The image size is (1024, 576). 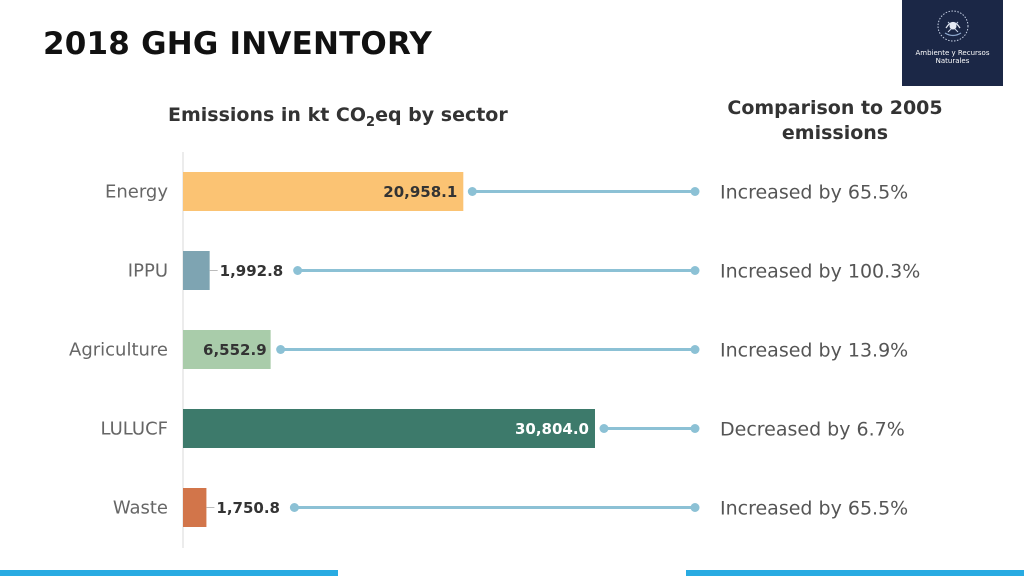 I want to click on footer-accent-right, so click(x=855, y=573).